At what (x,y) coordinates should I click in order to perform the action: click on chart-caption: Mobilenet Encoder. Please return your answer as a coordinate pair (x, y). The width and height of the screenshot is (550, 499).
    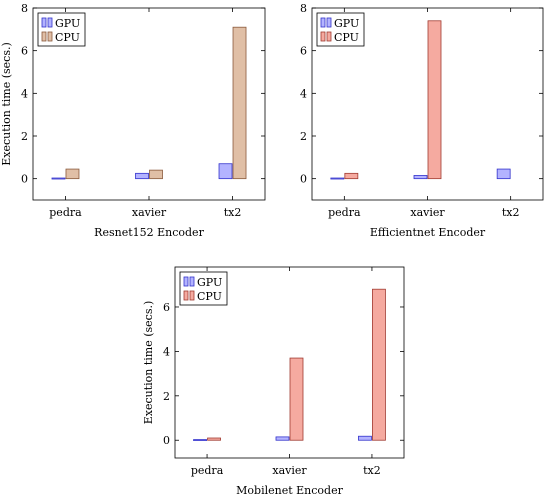
    Looking at the image, I should click on (289, 490).